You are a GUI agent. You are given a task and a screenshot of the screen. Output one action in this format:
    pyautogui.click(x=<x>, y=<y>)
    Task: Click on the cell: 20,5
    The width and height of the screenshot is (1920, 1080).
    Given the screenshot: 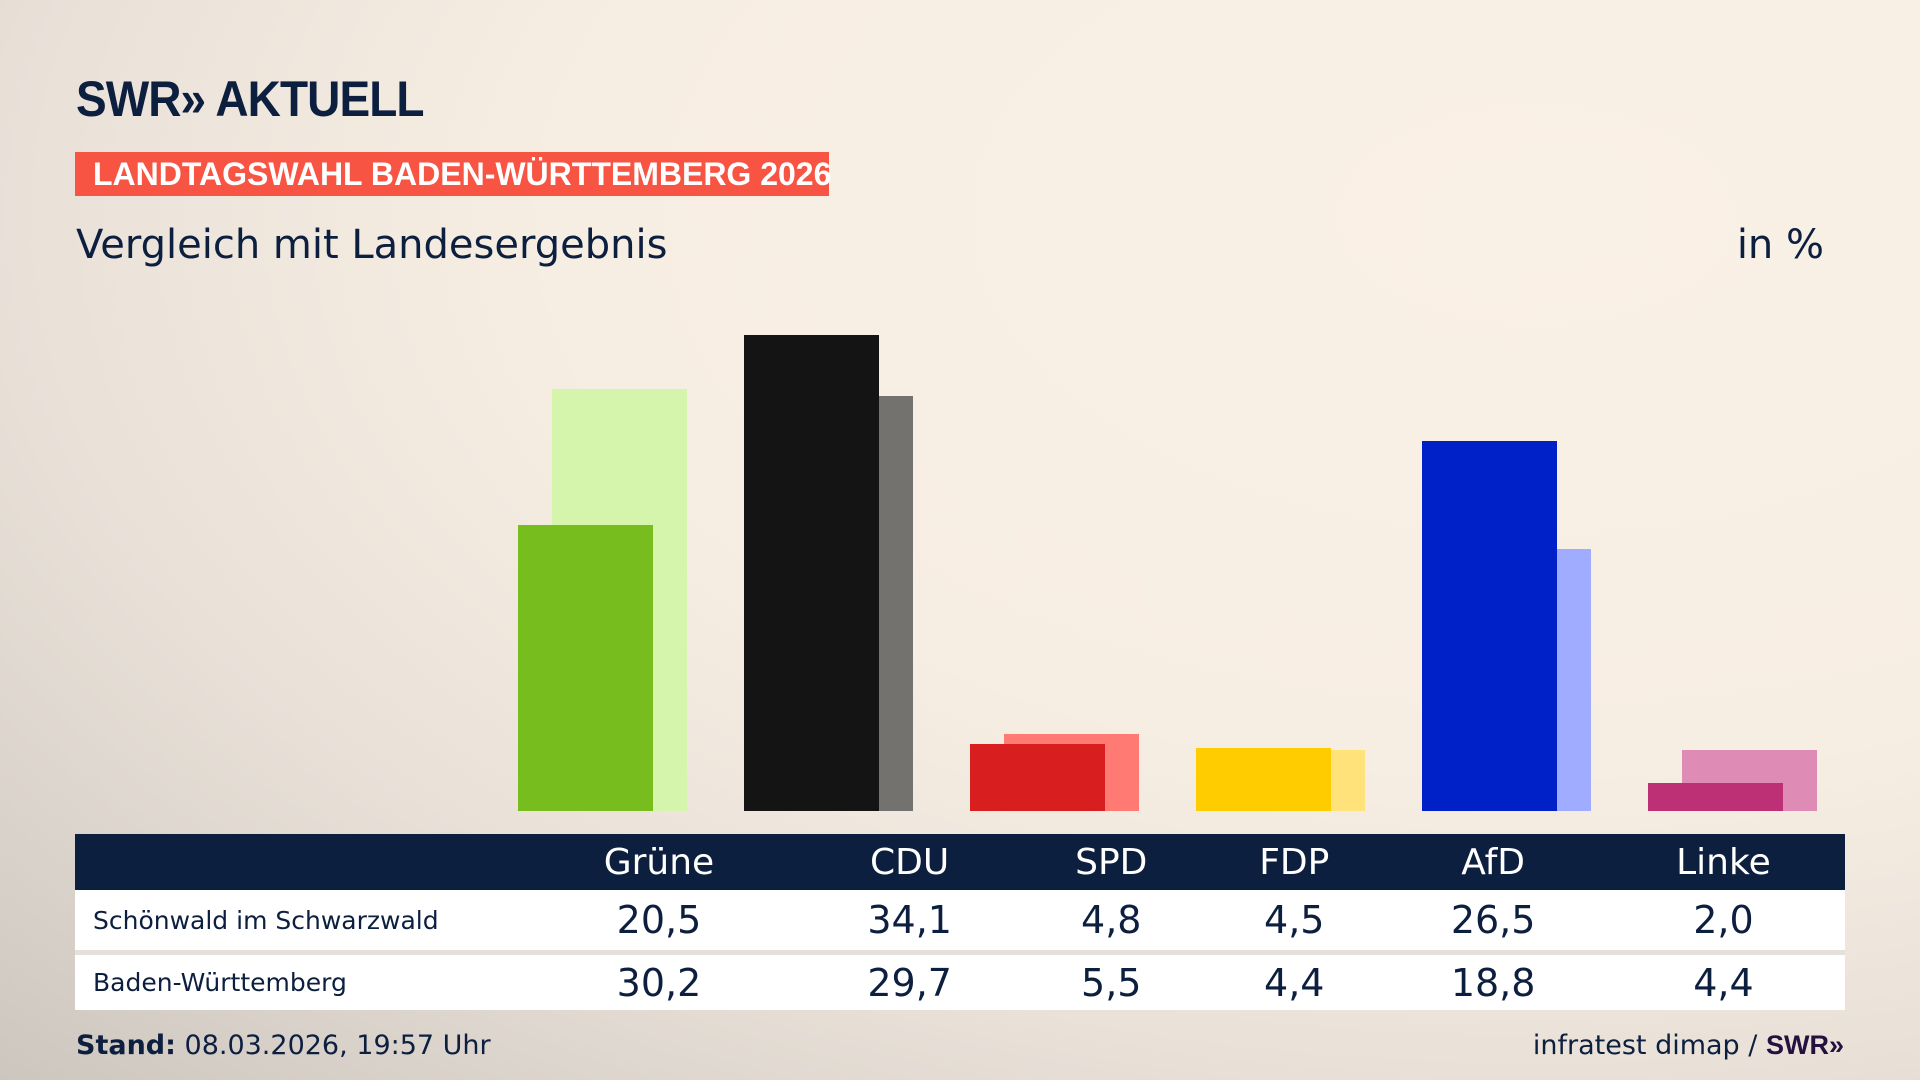 What is the action you would take?
    pyautogui.click(x=659, y=920)
    